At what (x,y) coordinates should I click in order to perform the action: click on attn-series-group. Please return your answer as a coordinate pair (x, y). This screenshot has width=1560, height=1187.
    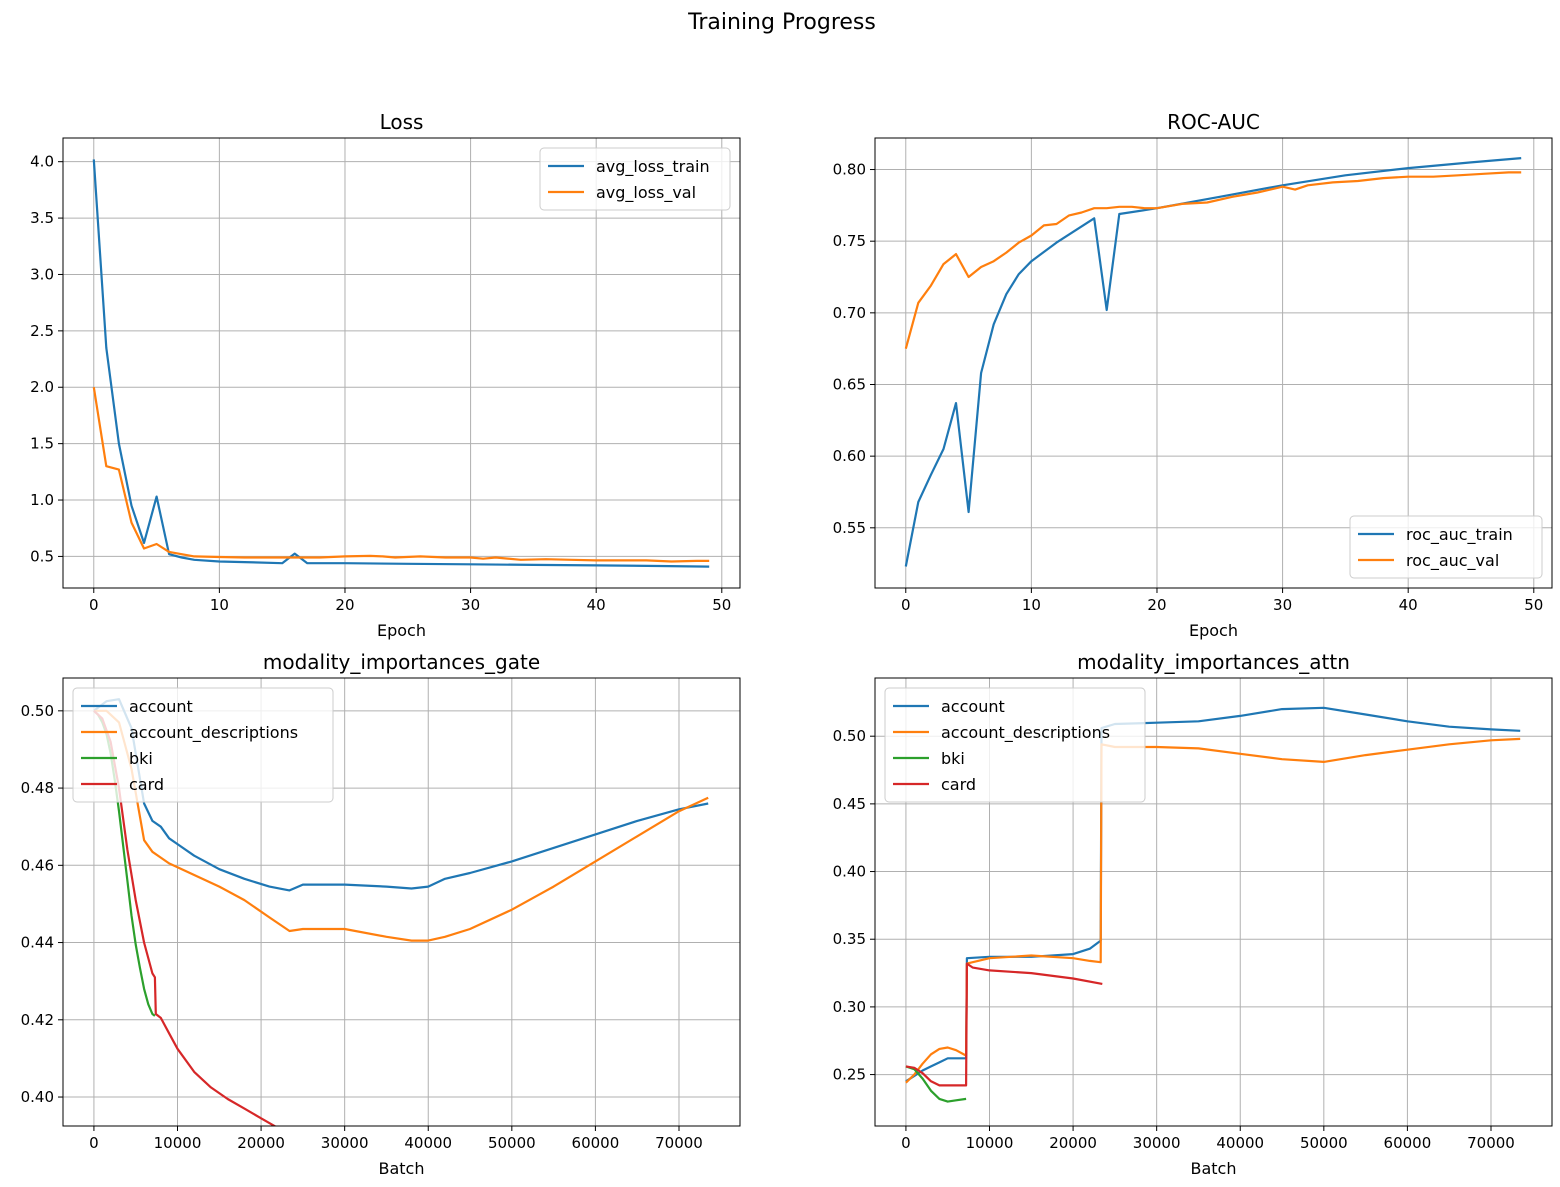
    Looking at the image, I should click on (1213, 904).